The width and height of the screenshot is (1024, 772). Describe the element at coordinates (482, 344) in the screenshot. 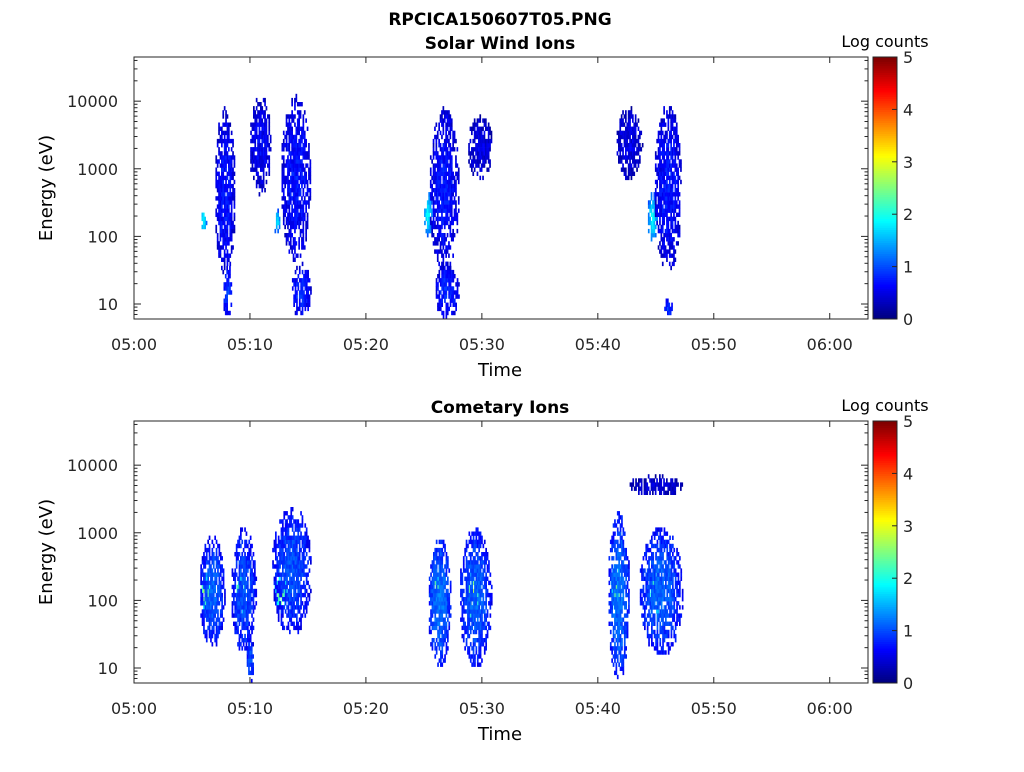

I see `x-tick-label: 05:30` at that location.